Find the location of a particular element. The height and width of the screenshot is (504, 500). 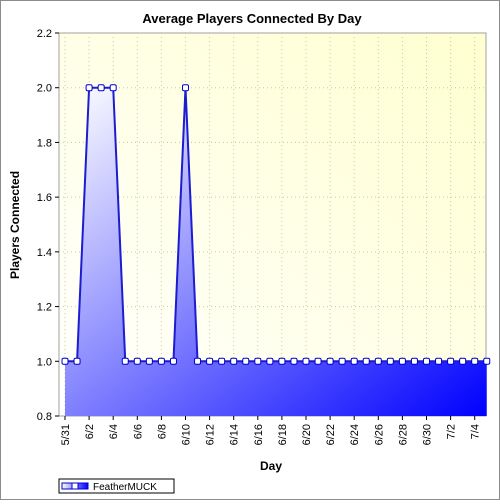

x-tick-label: 7/4 is located at coordinates (476, 431).